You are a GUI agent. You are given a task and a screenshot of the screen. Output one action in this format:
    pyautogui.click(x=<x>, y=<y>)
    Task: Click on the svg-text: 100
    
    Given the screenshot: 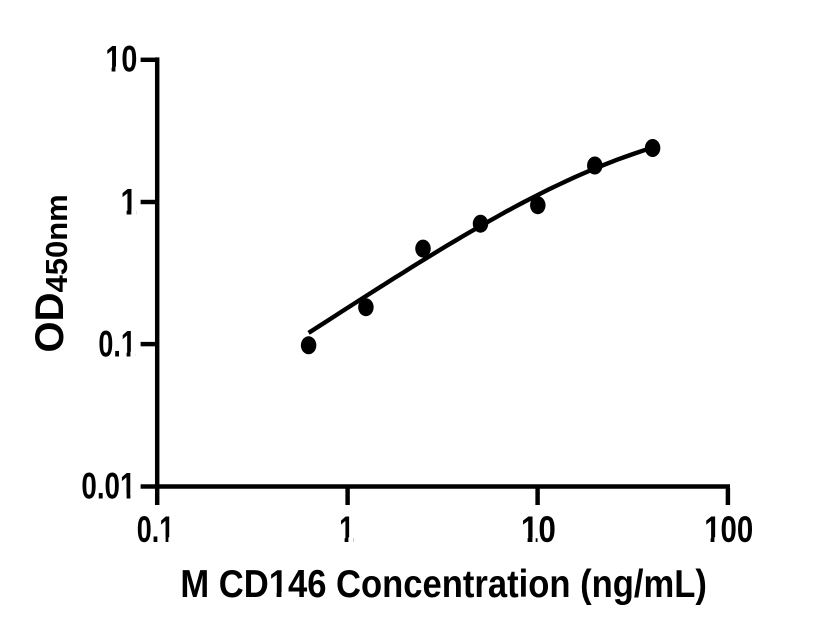 What is the action you would take?
    pyautogui.click(x=728, y=529)
    